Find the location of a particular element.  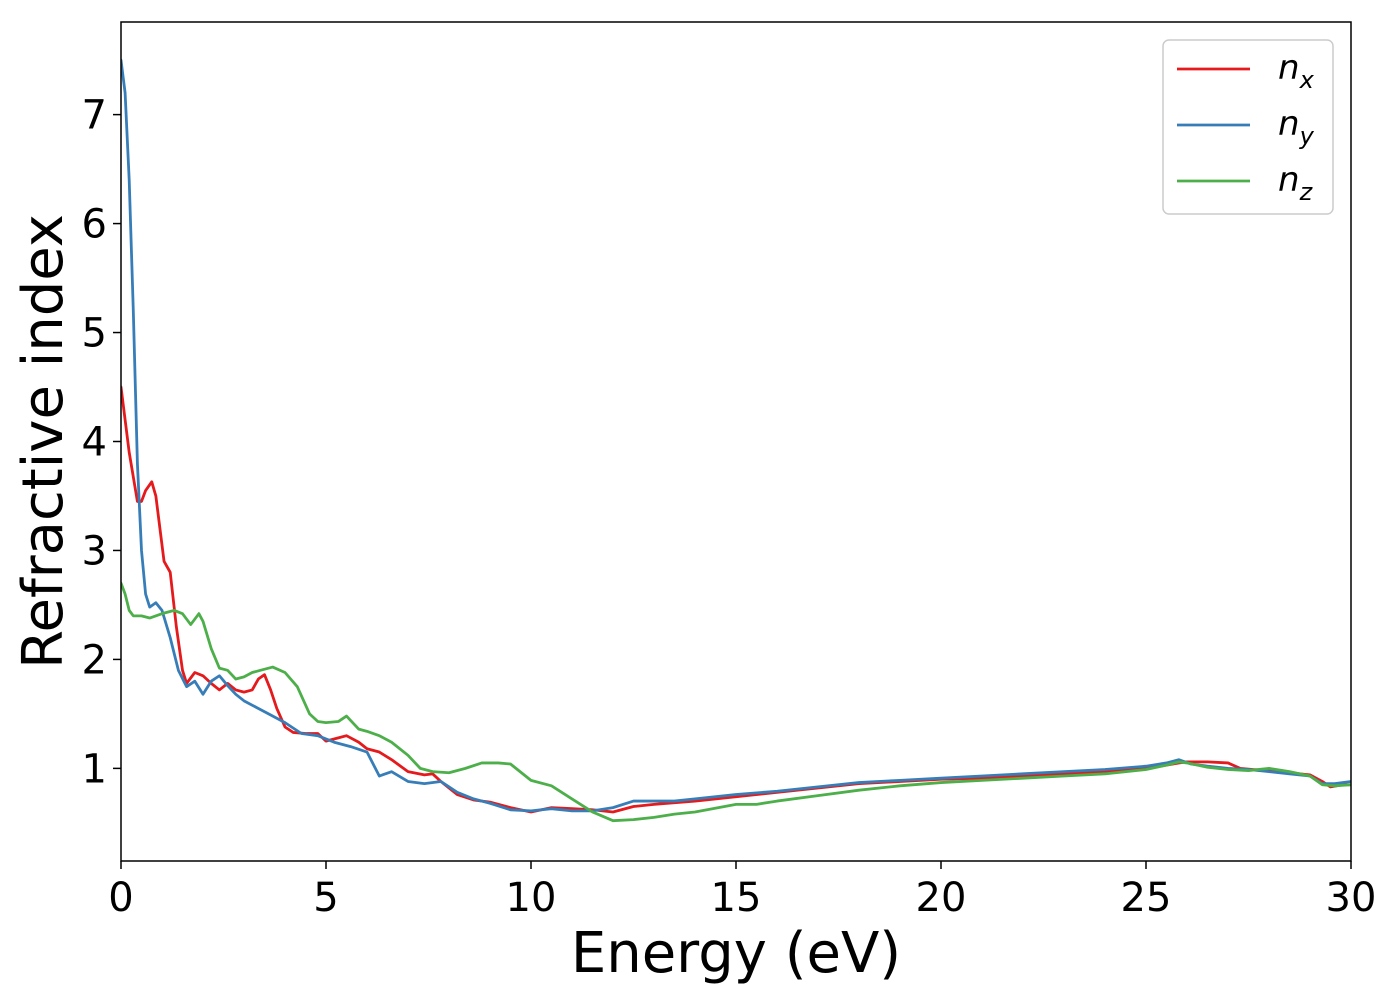

x-tick-label: 30 is located at coordinates (1351, 898).